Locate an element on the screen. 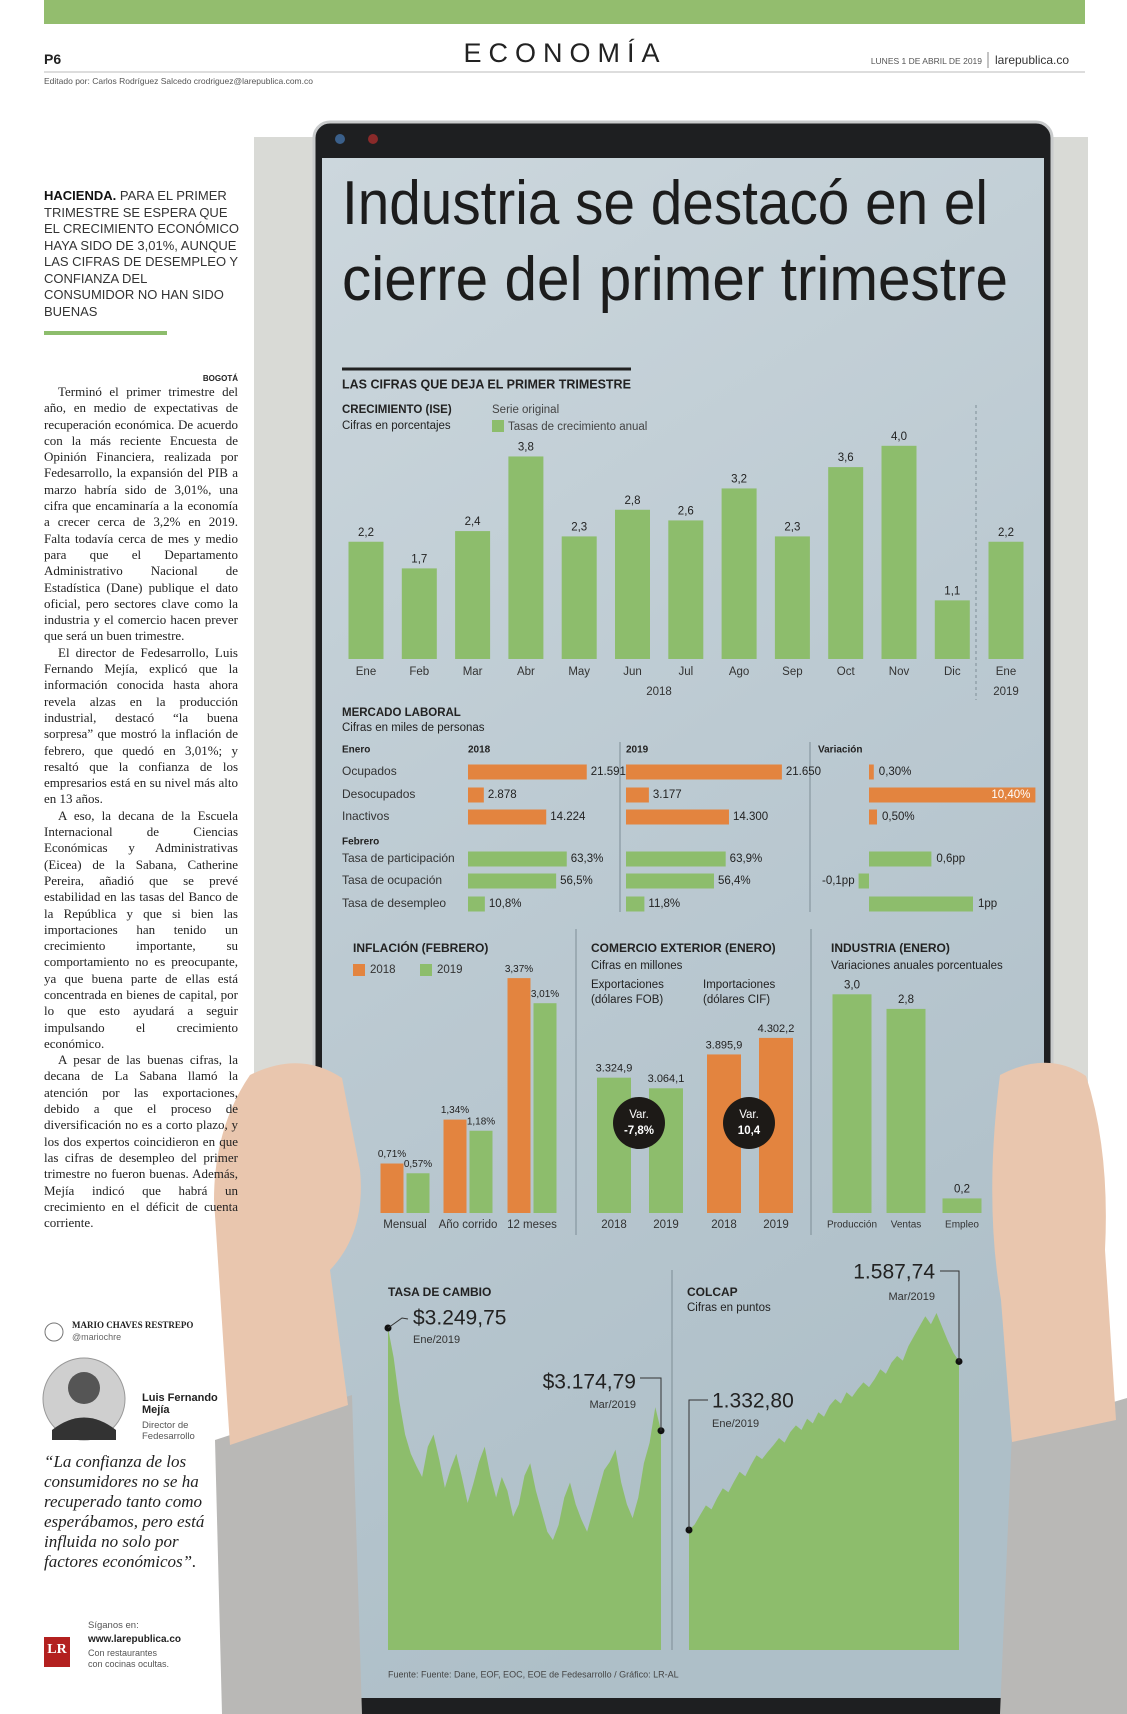 Image resolution: width=1127 pixels, height=1714 pixels. category-label: Empleo is located at coordinates (962, 1225).